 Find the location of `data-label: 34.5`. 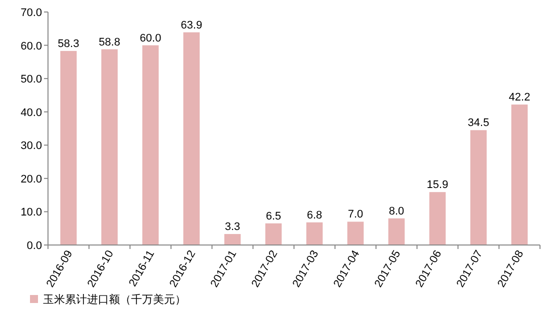

data-label: 34.5 is located at coordinates (479, 123).